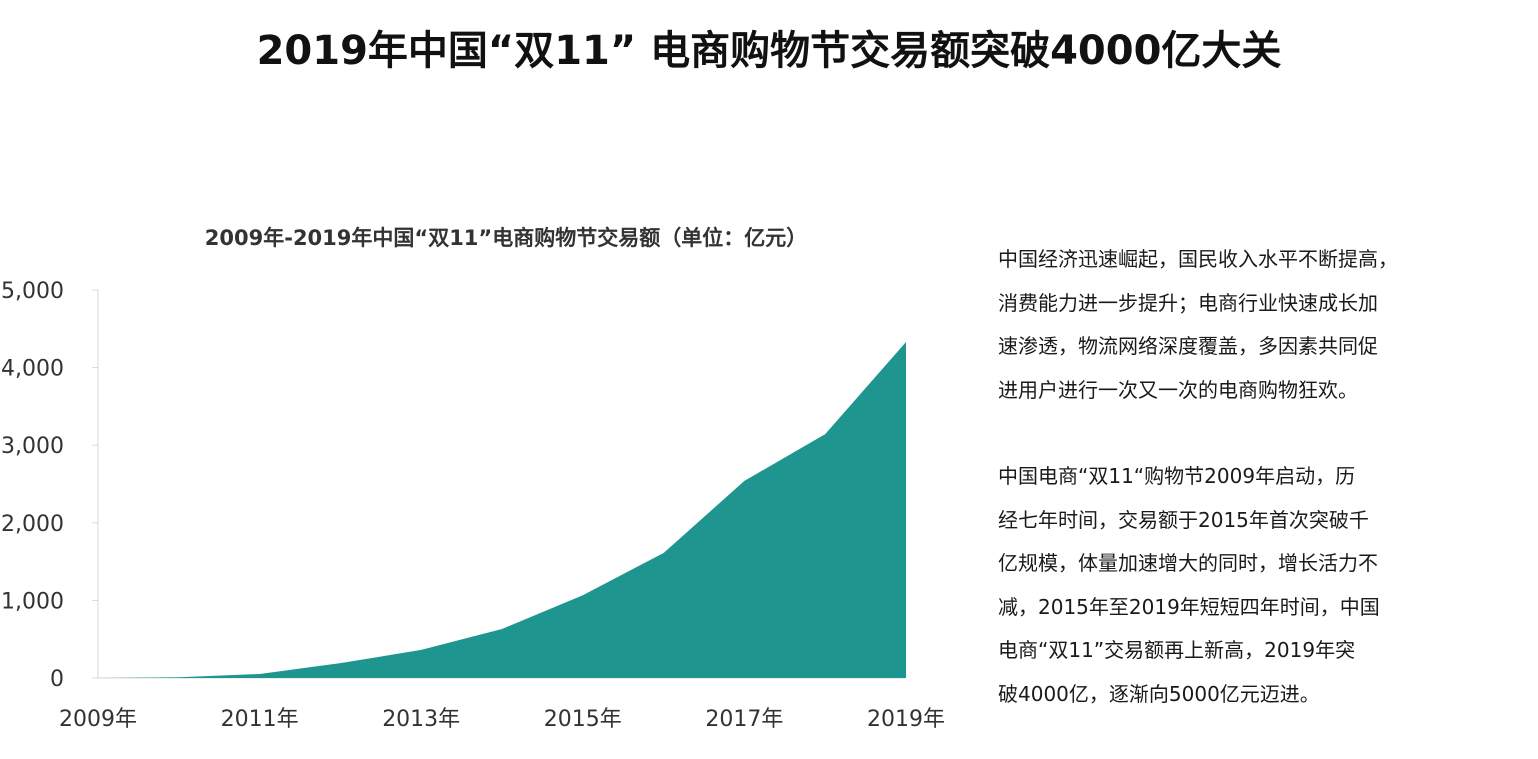  Describe the element at coordinates (744, 719) in the screenshot. I see `x-tick-label: 2017年` at that location.